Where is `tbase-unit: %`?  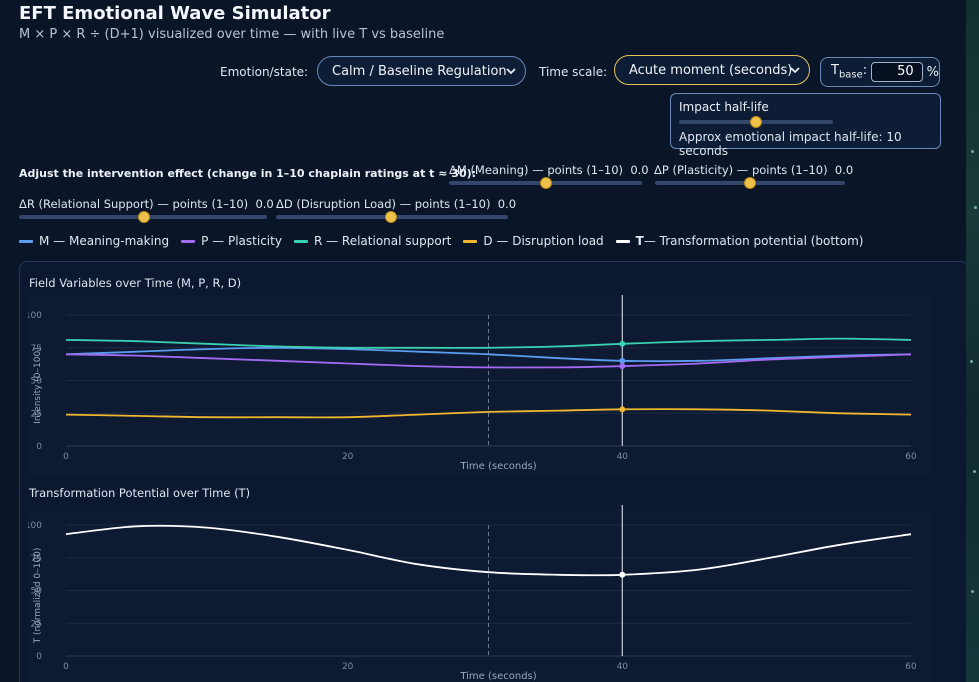 tbase-unit: % is located at coordinates (932, 72).